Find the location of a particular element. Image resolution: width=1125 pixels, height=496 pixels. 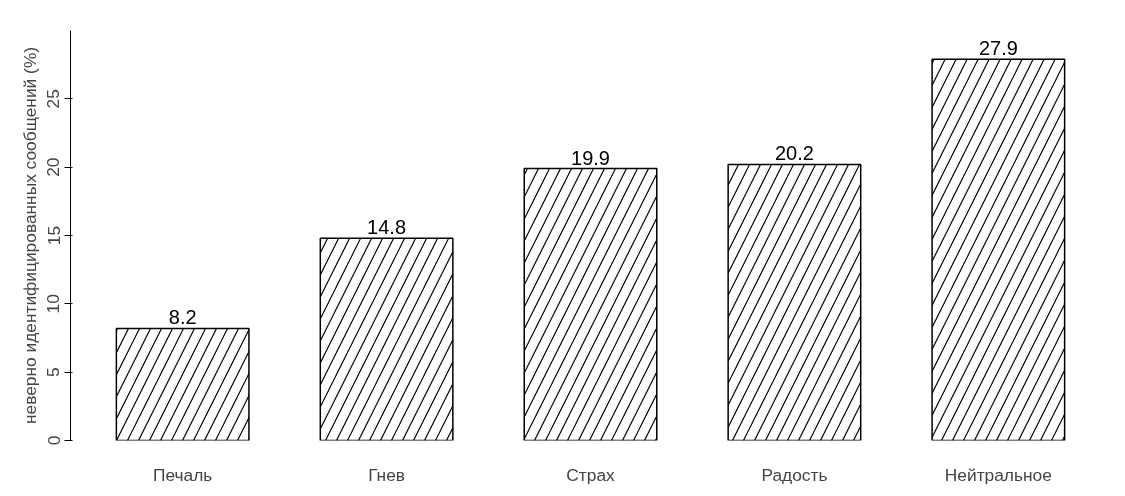

data-label: 19.9 is located at coordinates (590, 157).